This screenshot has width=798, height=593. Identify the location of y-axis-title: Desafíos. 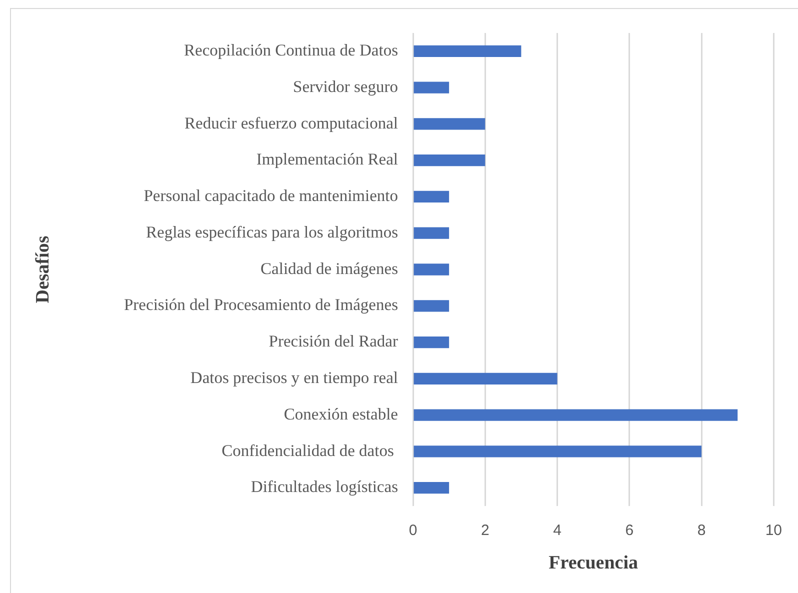
(43, 270).